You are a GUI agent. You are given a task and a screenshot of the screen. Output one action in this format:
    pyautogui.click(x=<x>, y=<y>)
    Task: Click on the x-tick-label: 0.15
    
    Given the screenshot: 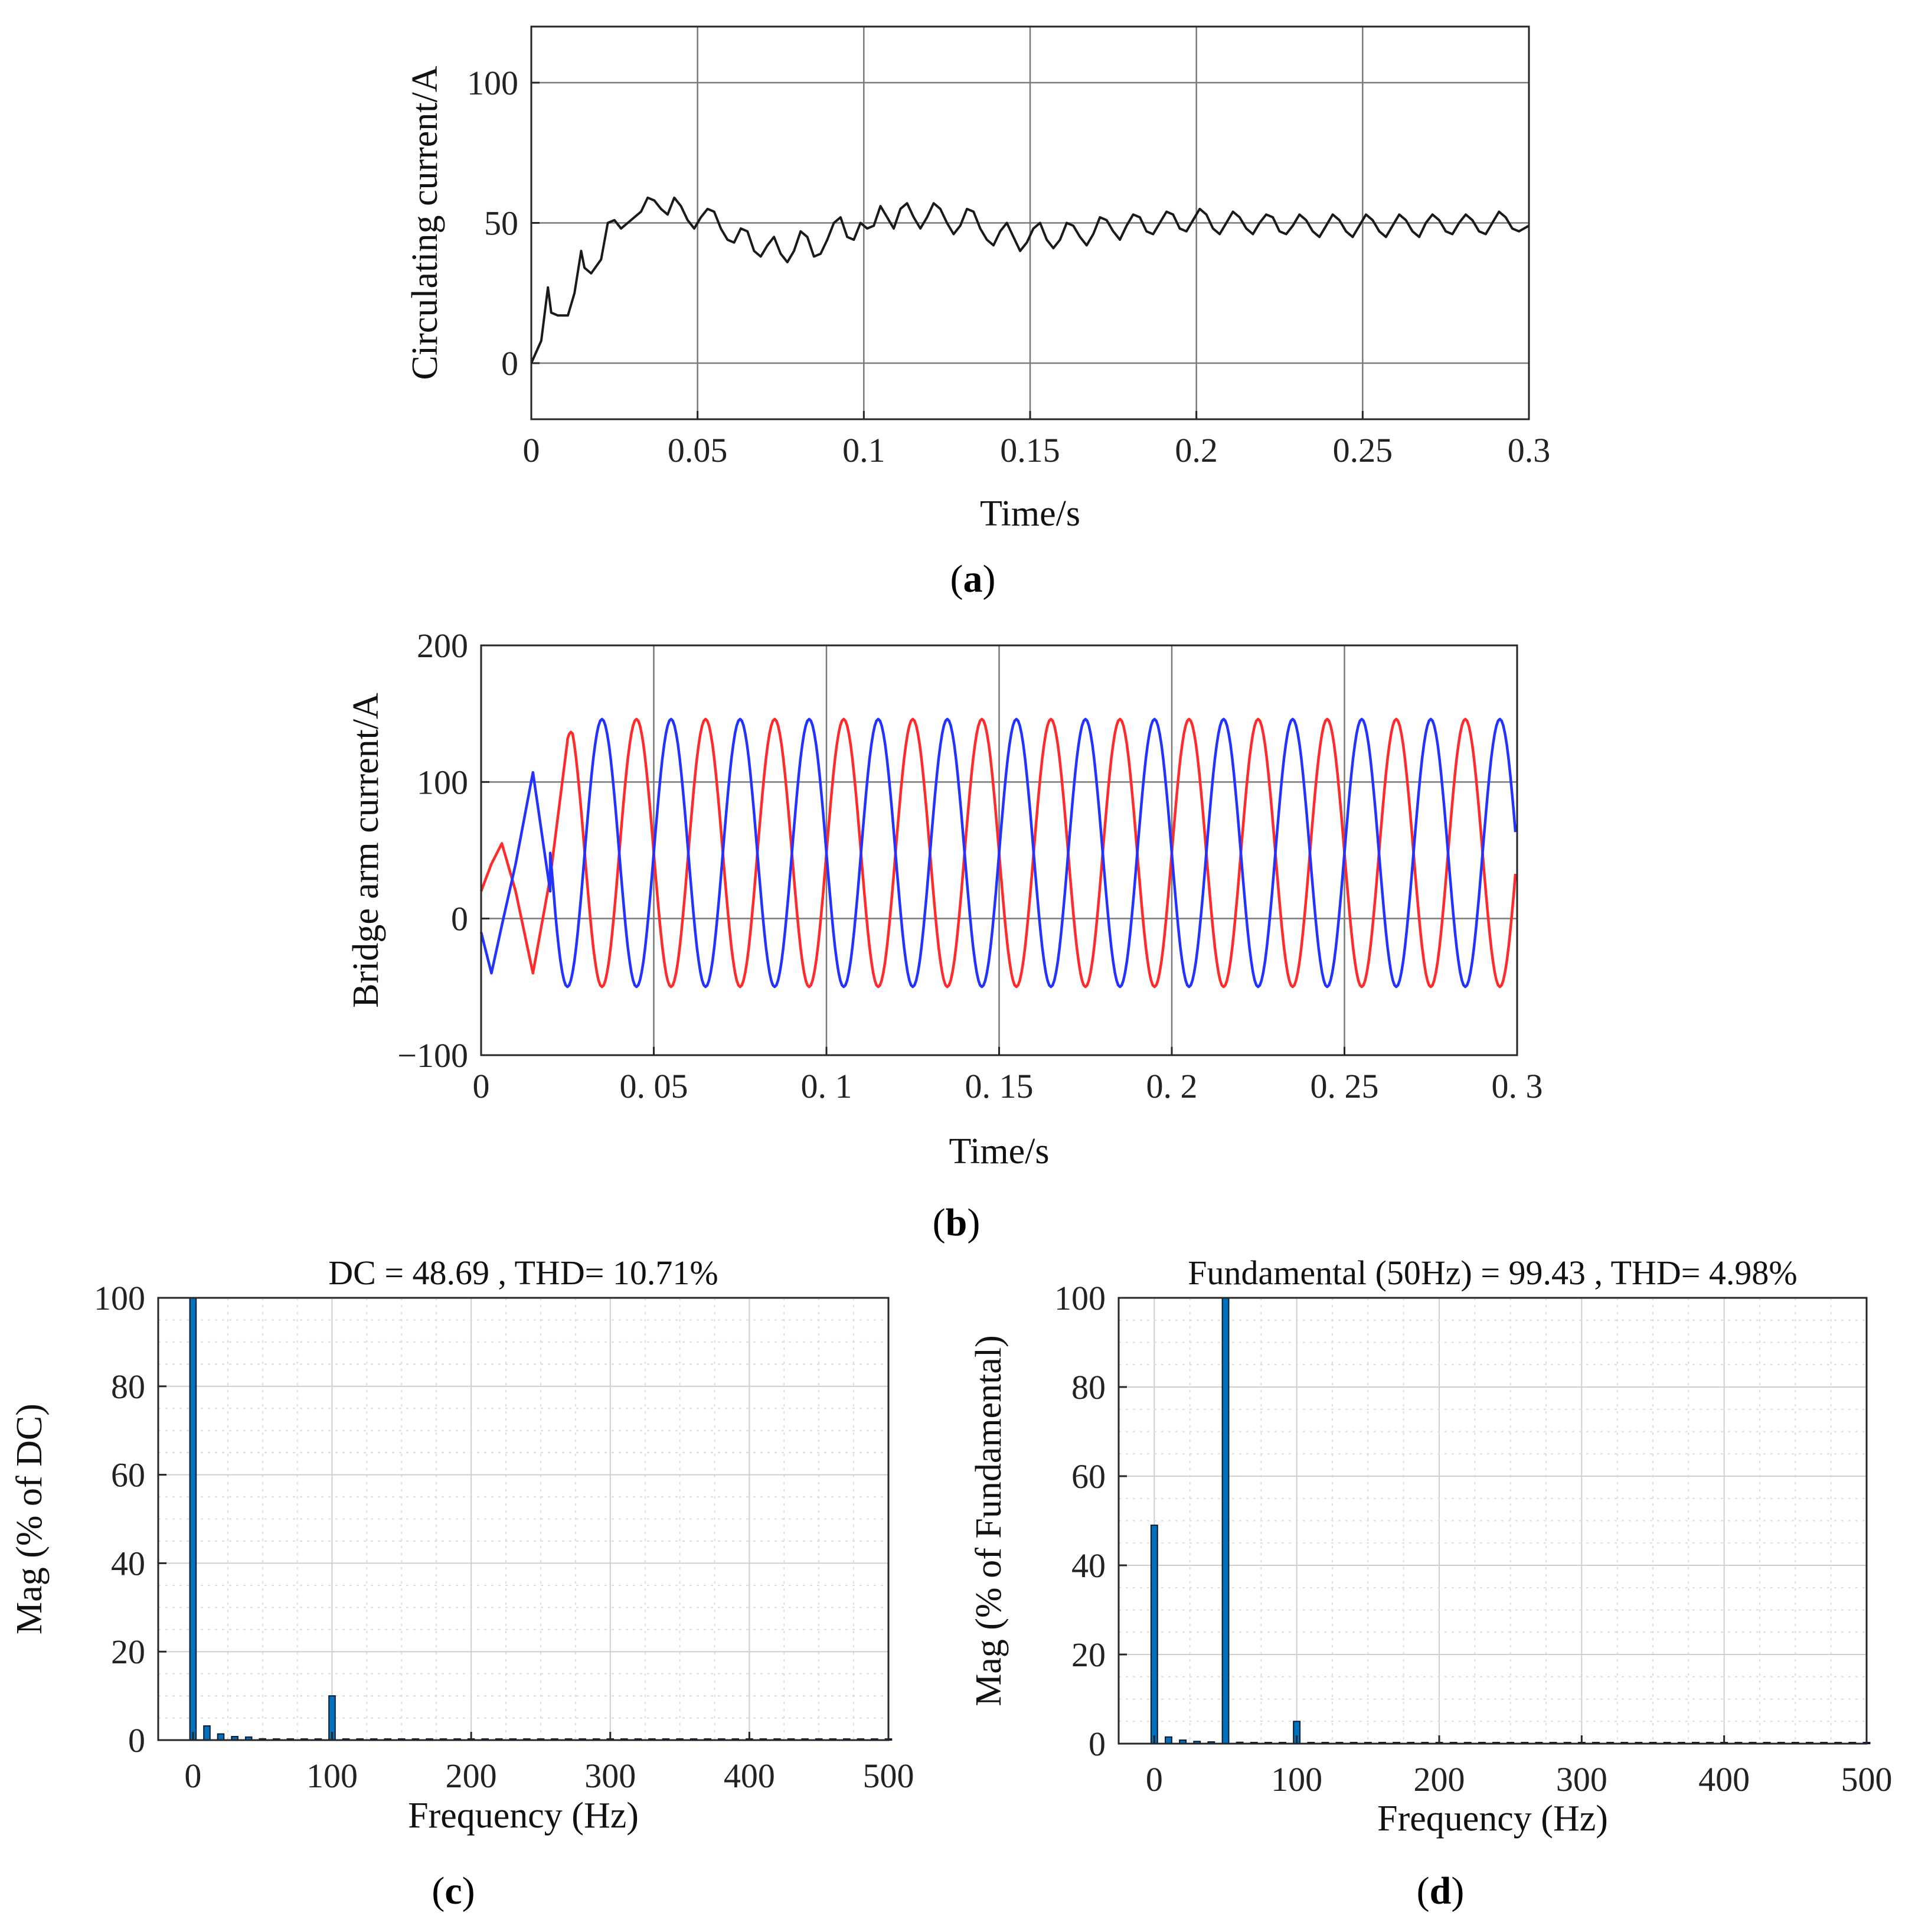 What is the action you would take?
    pyautogui.click(x=1030, y=450)
    